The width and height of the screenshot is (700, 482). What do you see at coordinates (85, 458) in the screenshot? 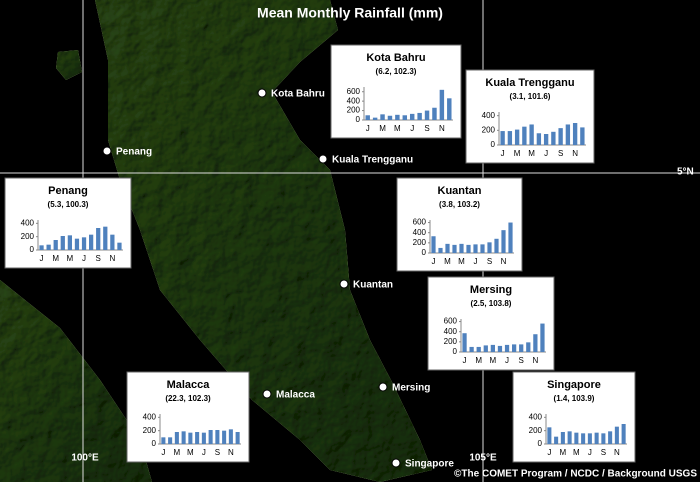
I see `grid-label: 100°E` at bounding box center [85, 458].